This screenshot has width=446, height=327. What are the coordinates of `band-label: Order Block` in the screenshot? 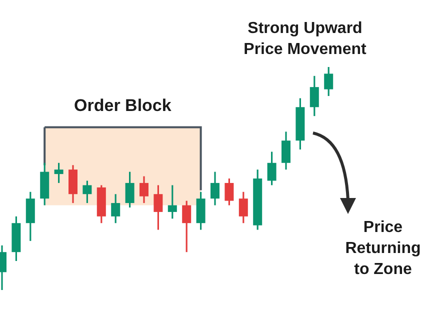 It's located at (123, 106).